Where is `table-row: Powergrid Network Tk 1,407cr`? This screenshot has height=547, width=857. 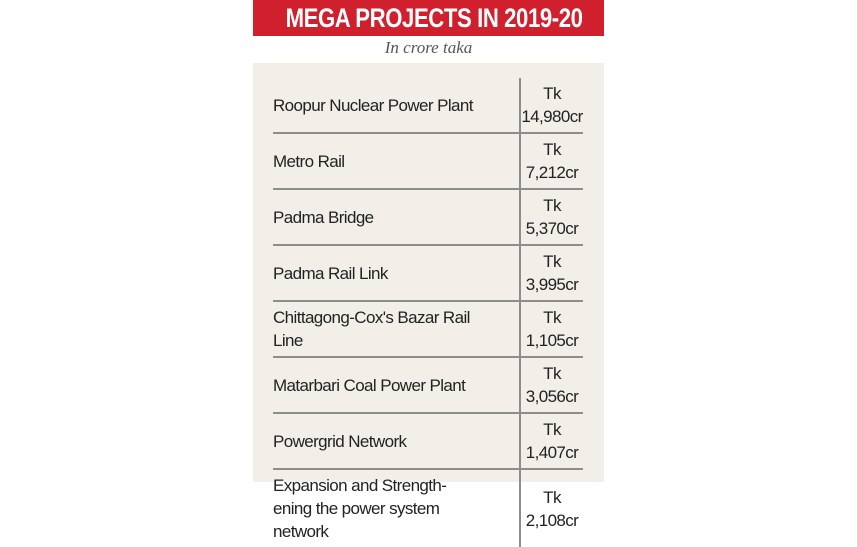 table-row: Powergrid Network Tk 1,407cr is located at coordinates (428, 441).